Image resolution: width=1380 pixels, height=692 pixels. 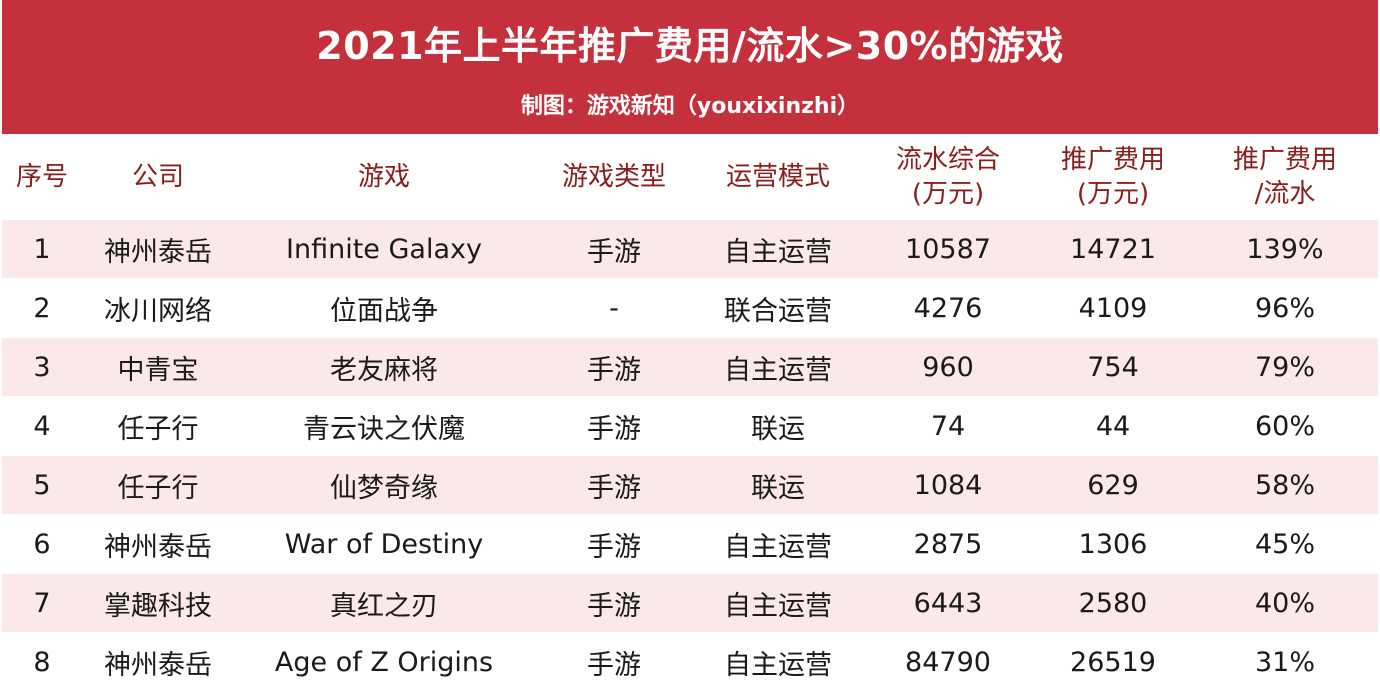 I want to click on cell-company: 冰川网络, so click(x=158, y=308).